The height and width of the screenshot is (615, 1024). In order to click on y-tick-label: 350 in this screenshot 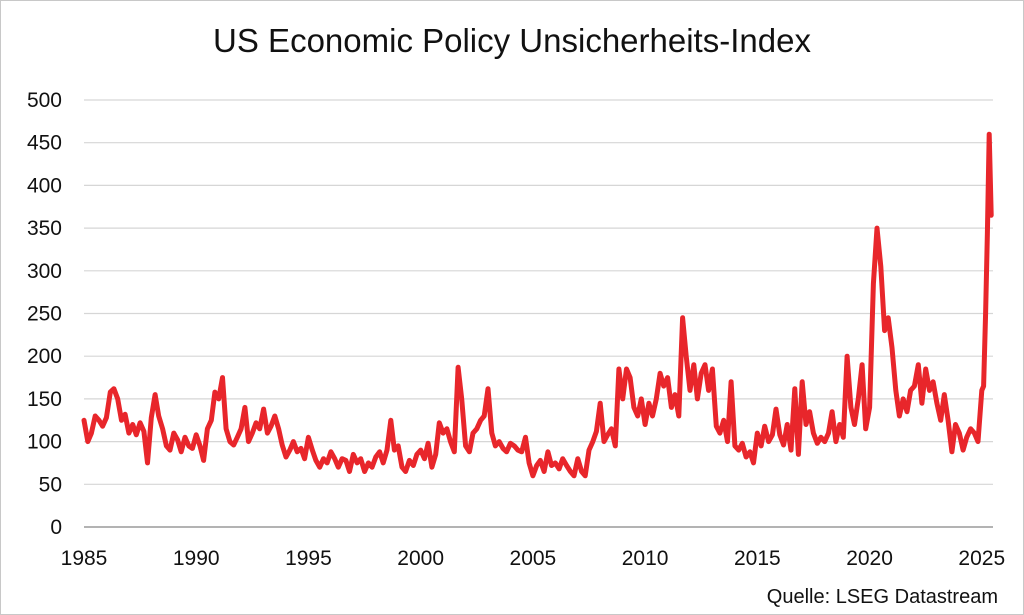, I will do `click(44, 228)`.